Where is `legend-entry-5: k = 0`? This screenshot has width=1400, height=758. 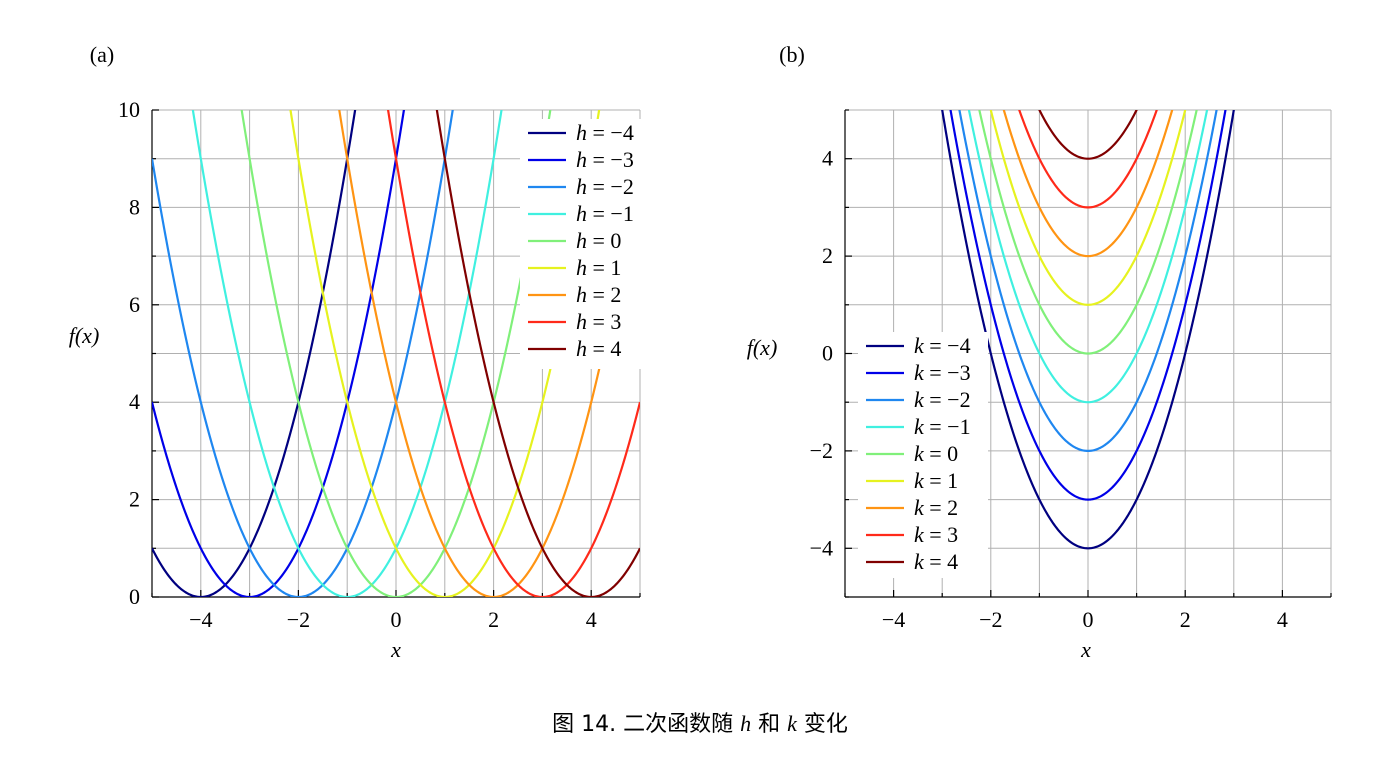 legend-entry-5: k = 0 is located at coordinates (936, 453).